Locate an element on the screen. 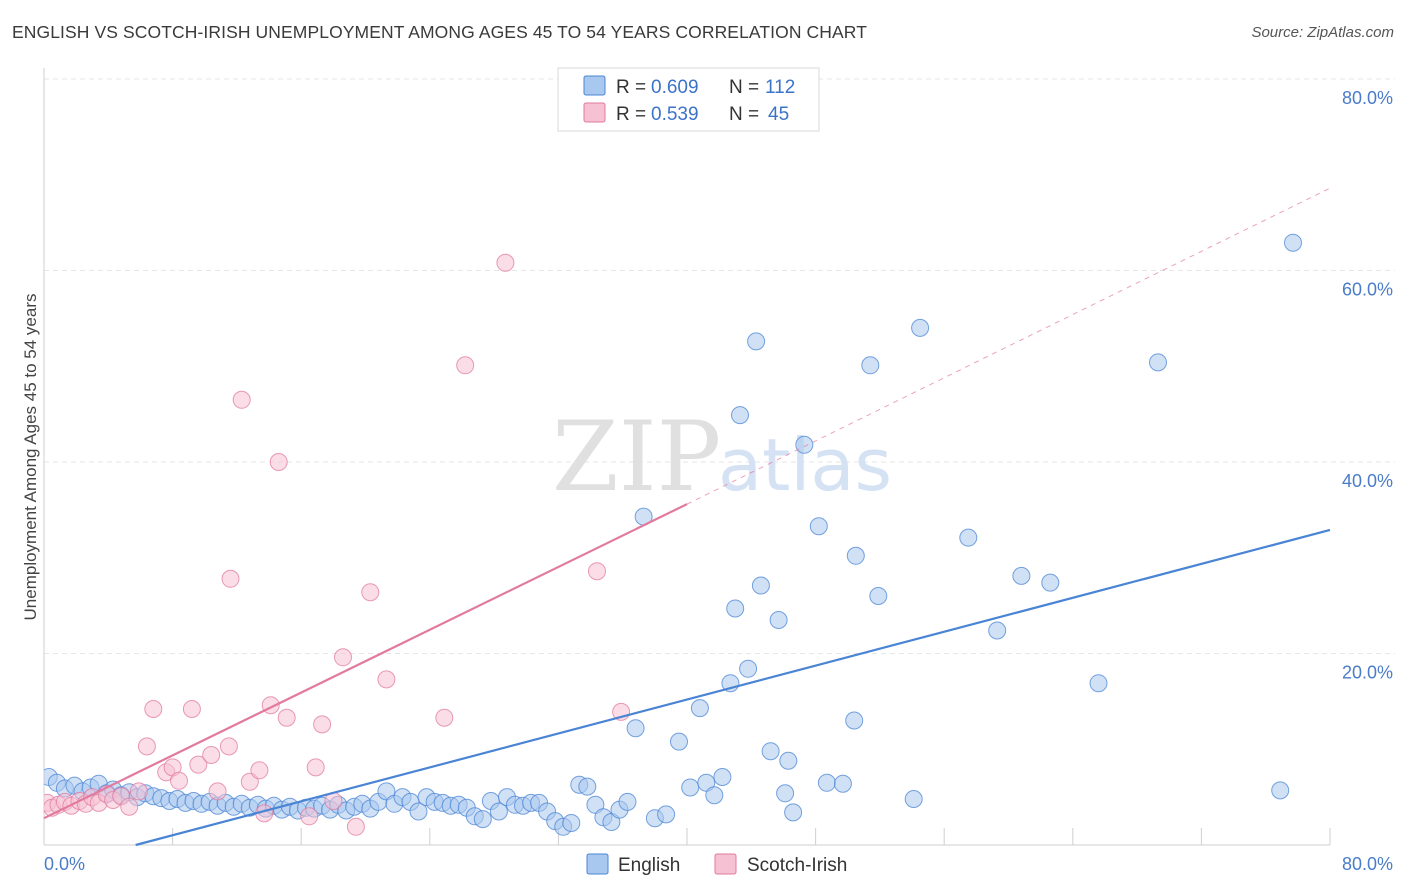 This screenshot has width=1406, height=892. source-credit: Source: ZipAtlas.com is located at coordinates (1322, 32).